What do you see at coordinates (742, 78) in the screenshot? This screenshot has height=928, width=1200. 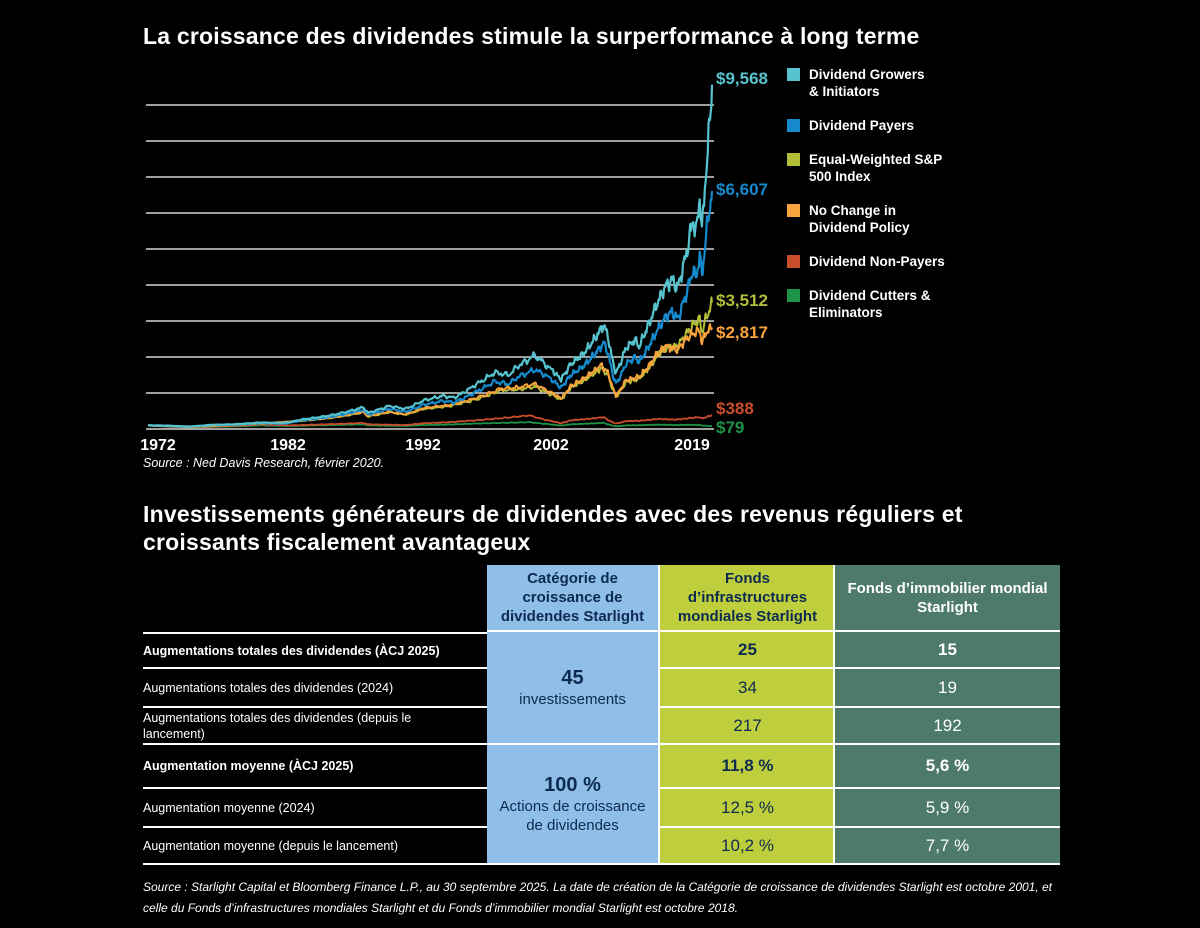 I see `end-label-dividend-growers-initiators: $9,568` at bounding box center [742, 78].